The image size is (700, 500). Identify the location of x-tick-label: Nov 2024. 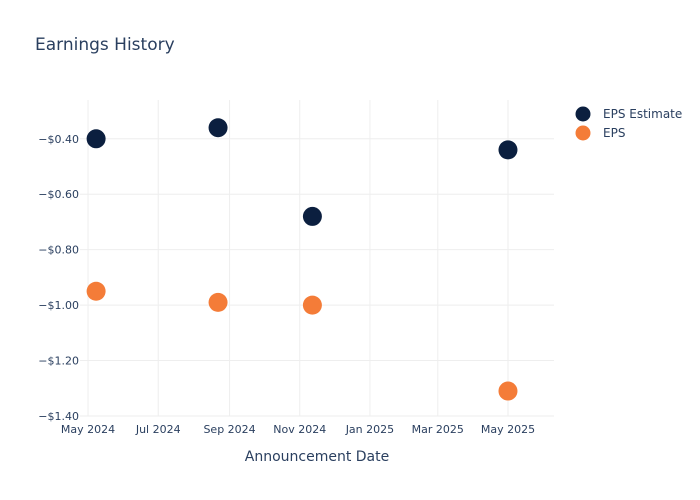
(299, 429).